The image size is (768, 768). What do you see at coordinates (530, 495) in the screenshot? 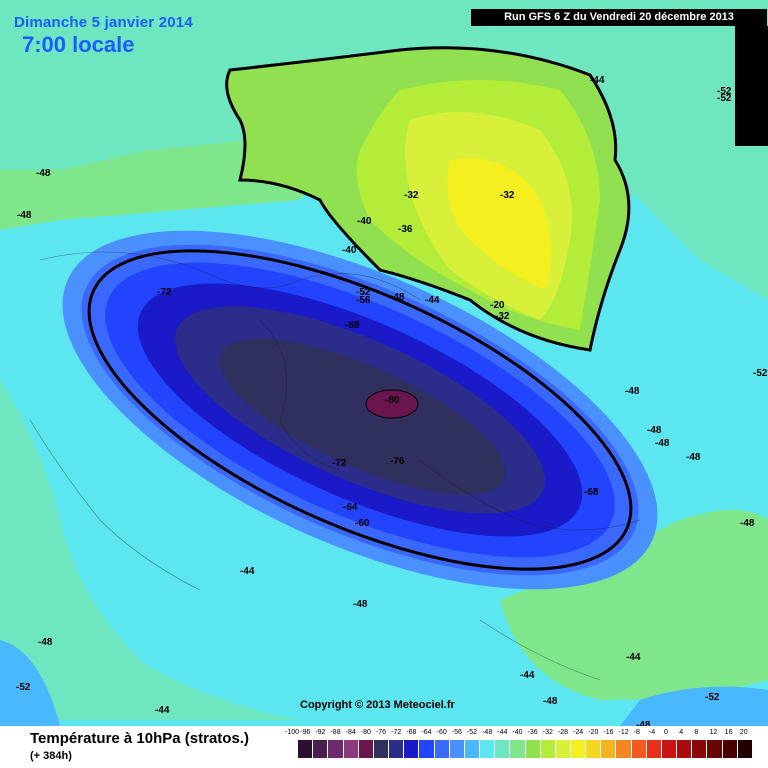
I see `coastline-eurasia` at bounding box center [530, 495].